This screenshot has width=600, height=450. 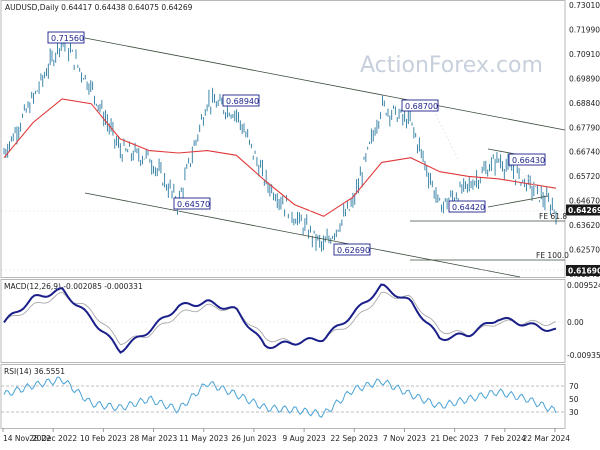 I want to click on price-axis-tick: 0.68840, so click(x=584, y=103).